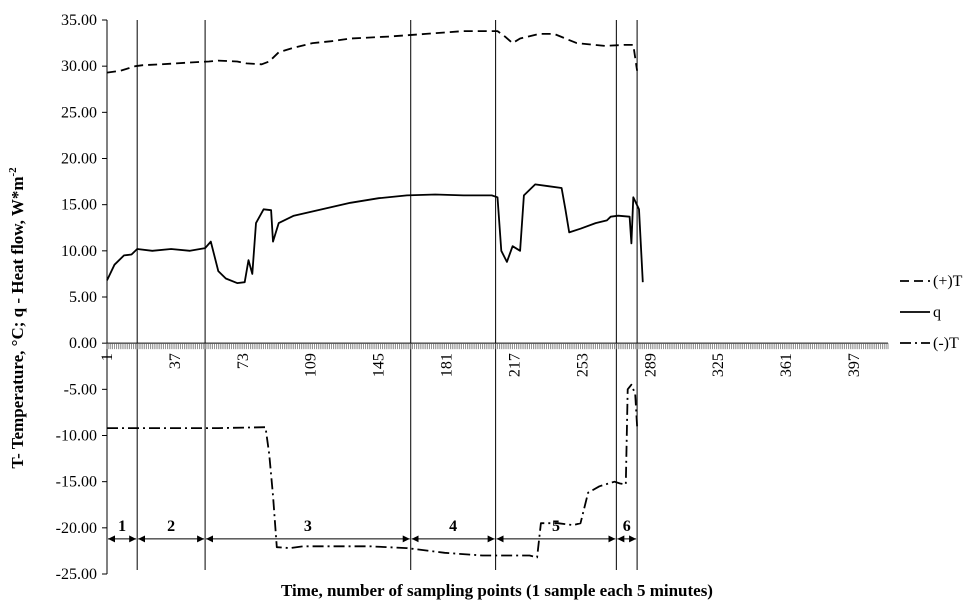 This screenshot has width=972, height=603. I want to click on series-line-t-plus, so click(372, 52).